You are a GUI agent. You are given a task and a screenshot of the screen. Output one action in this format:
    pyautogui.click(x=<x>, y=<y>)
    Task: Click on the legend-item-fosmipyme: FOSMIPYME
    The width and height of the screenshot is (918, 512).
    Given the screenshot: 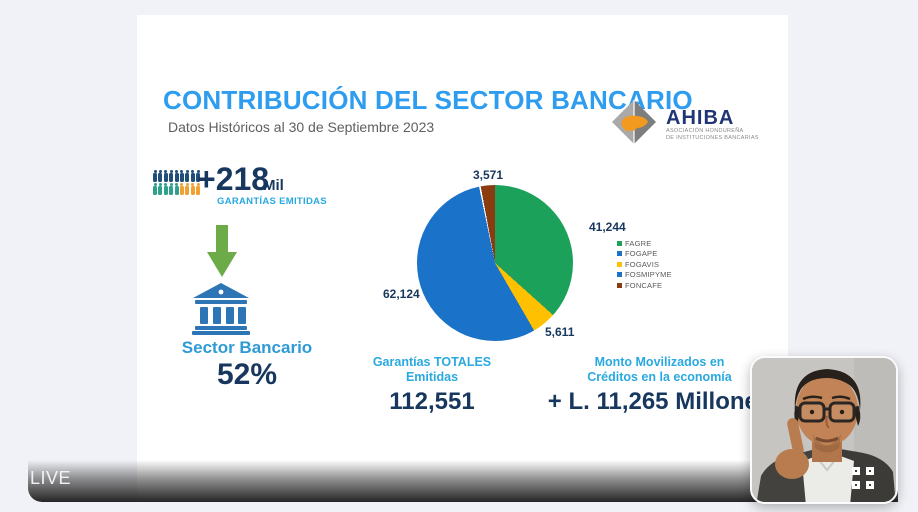 What is the action you would take?
    pyautogui.click(x=644, y=275)
    